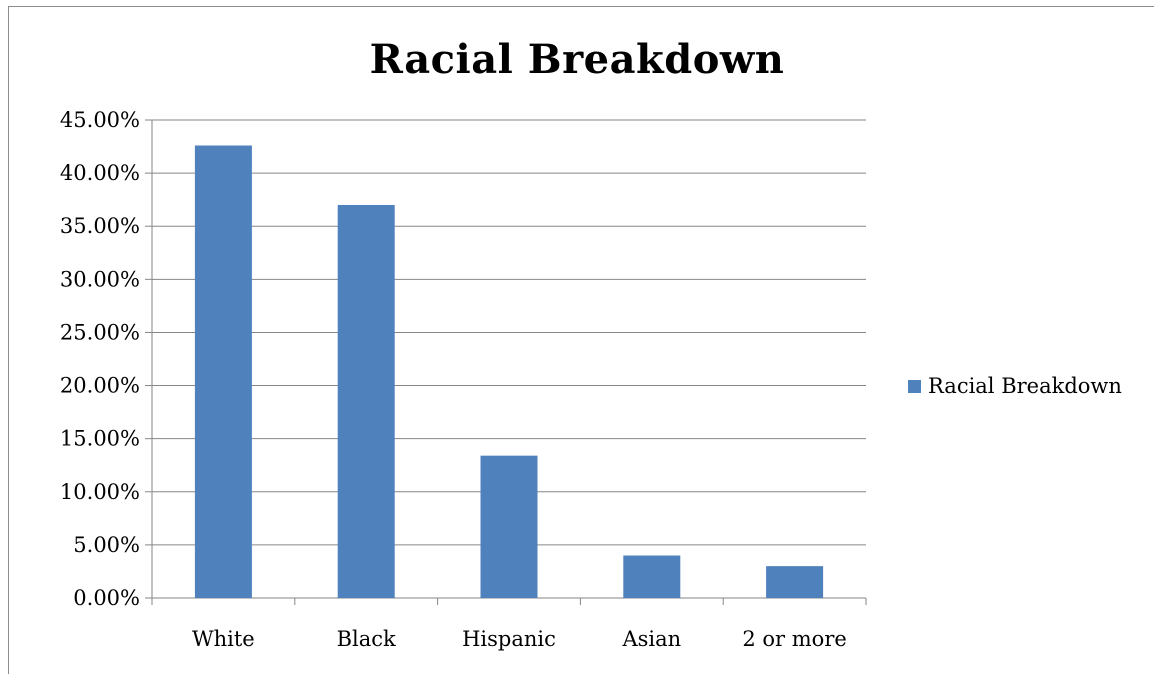  Describe the element at coordinates (100, 279) in the screenshot. I see `y-tick-label: 30.00%` at that location.